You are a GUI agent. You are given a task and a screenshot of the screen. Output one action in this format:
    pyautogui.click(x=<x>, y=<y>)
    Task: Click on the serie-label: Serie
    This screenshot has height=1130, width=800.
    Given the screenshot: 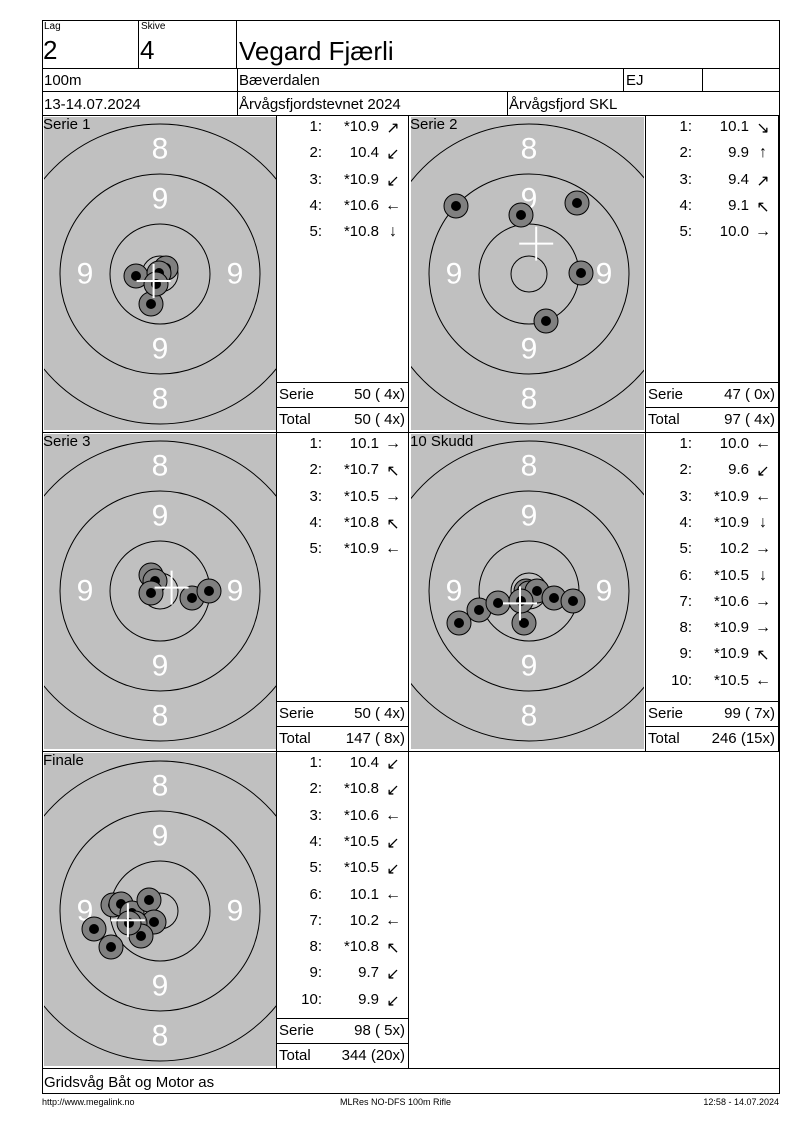 What is the action you would take?
    pyautogui.click(x=297, y=1030)
    